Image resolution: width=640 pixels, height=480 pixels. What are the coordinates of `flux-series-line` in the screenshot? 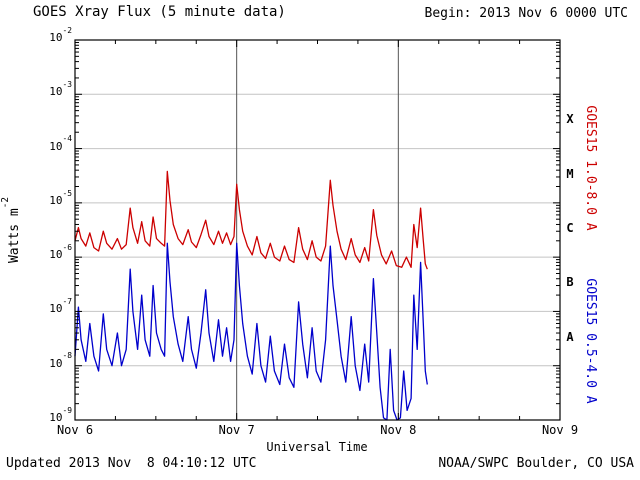 It's located at (251, 220).